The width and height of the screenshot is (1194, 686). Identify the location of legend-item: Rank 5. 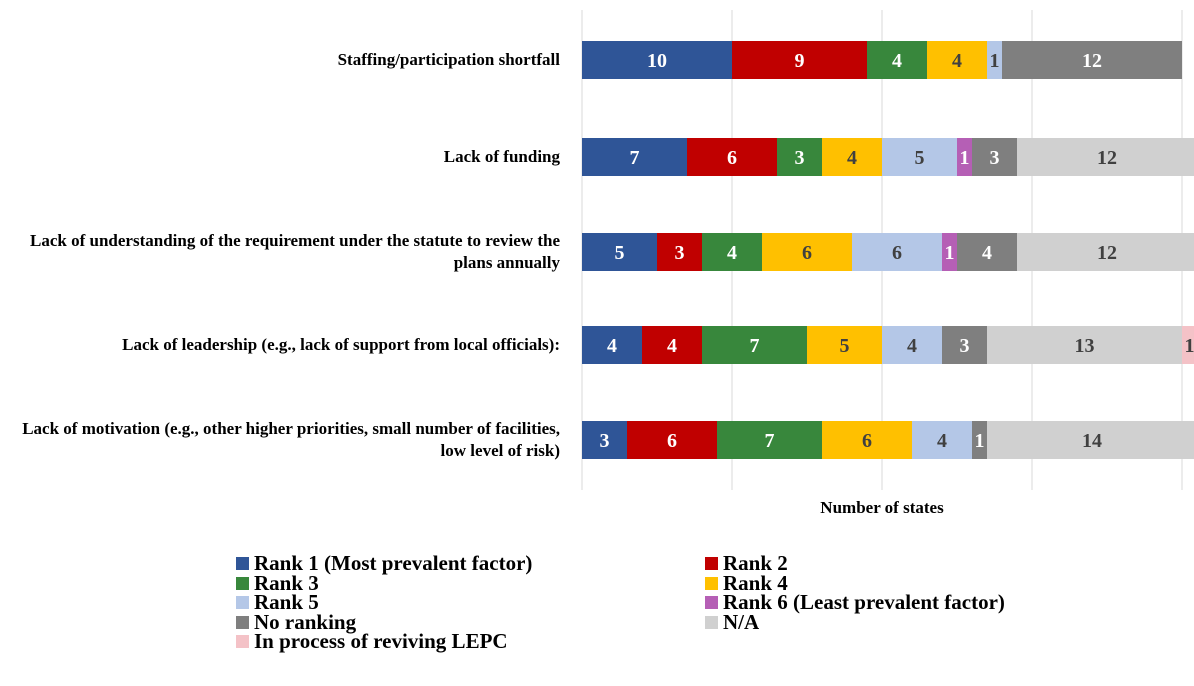
(277, 602).